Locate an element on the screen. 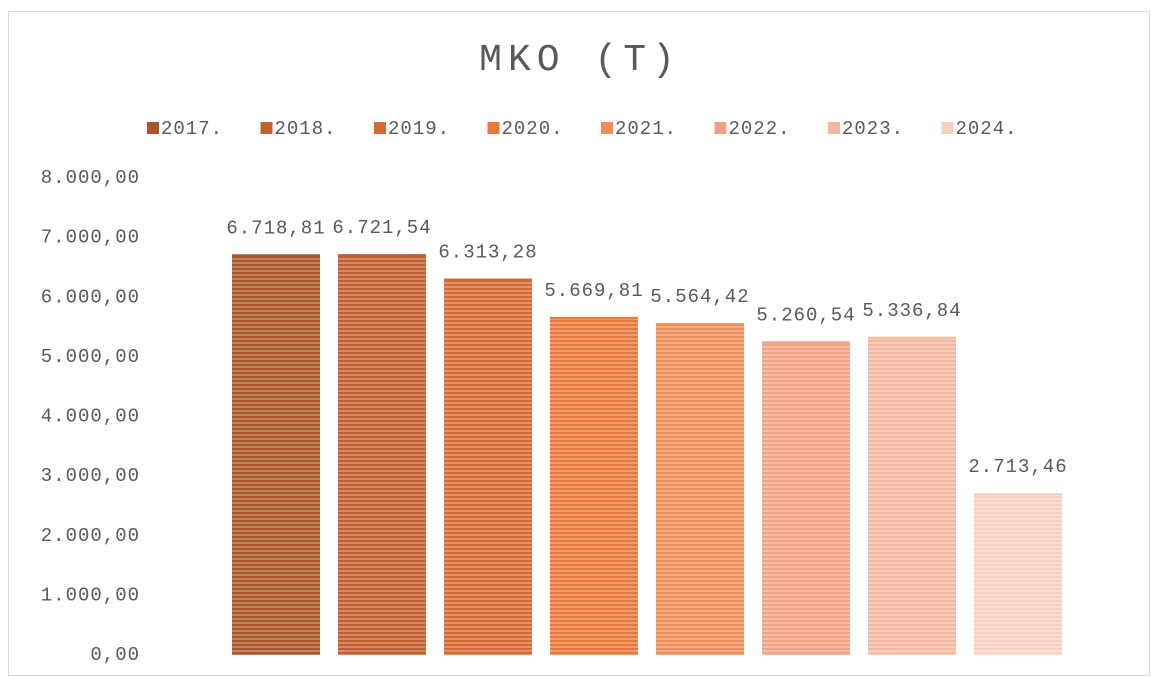  data-label: 6.718,81 is located at coordinates (275, 228).